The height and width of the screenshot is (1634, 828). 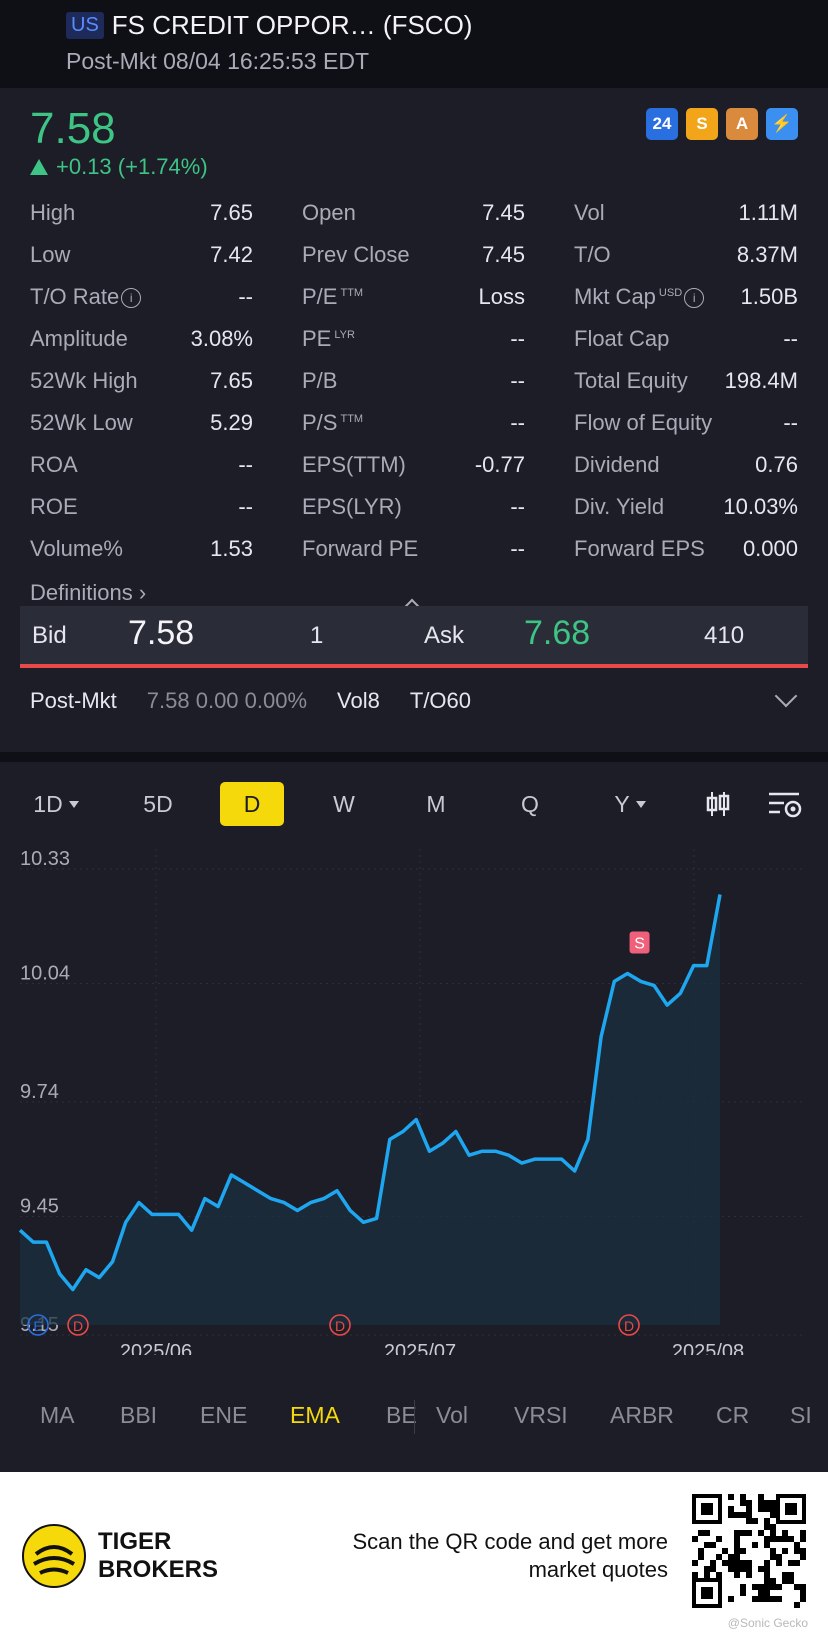 What do you see at coordinates (782, 124) in the screenshot?
I see `lightning-icon: ⚡` at bounding box center [782, 124].